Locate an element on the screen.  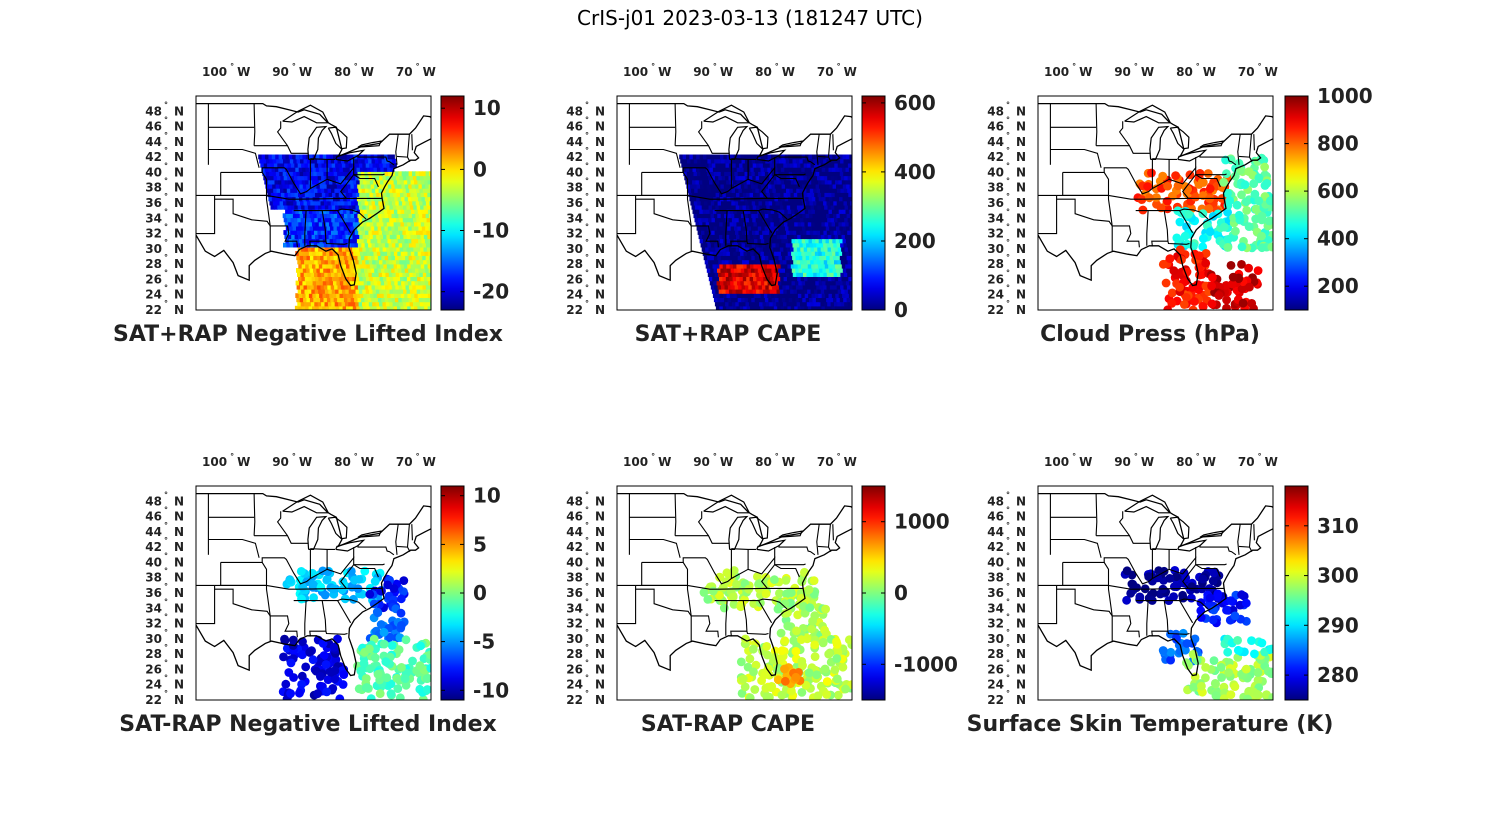
svg-text: 24 is located at coordinates (574, 295).